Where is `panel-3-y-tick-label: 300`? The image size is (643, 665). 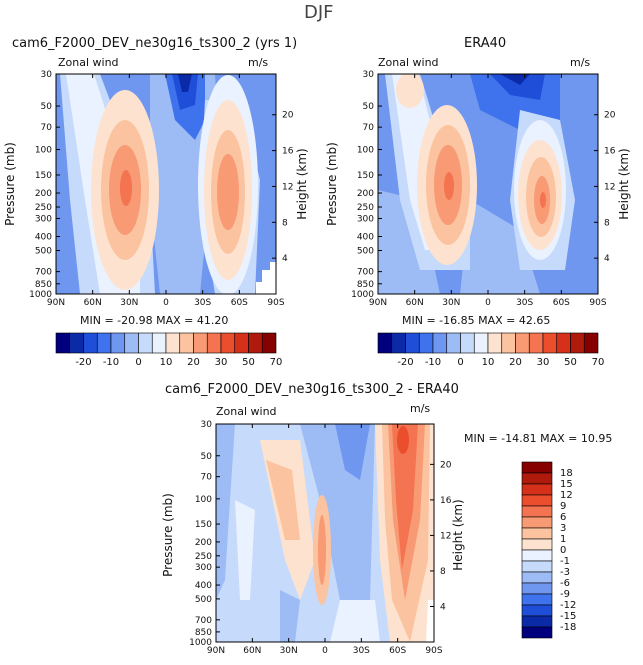 panel-3-y-tick-label: 300 is located at coordinates (203, 568).